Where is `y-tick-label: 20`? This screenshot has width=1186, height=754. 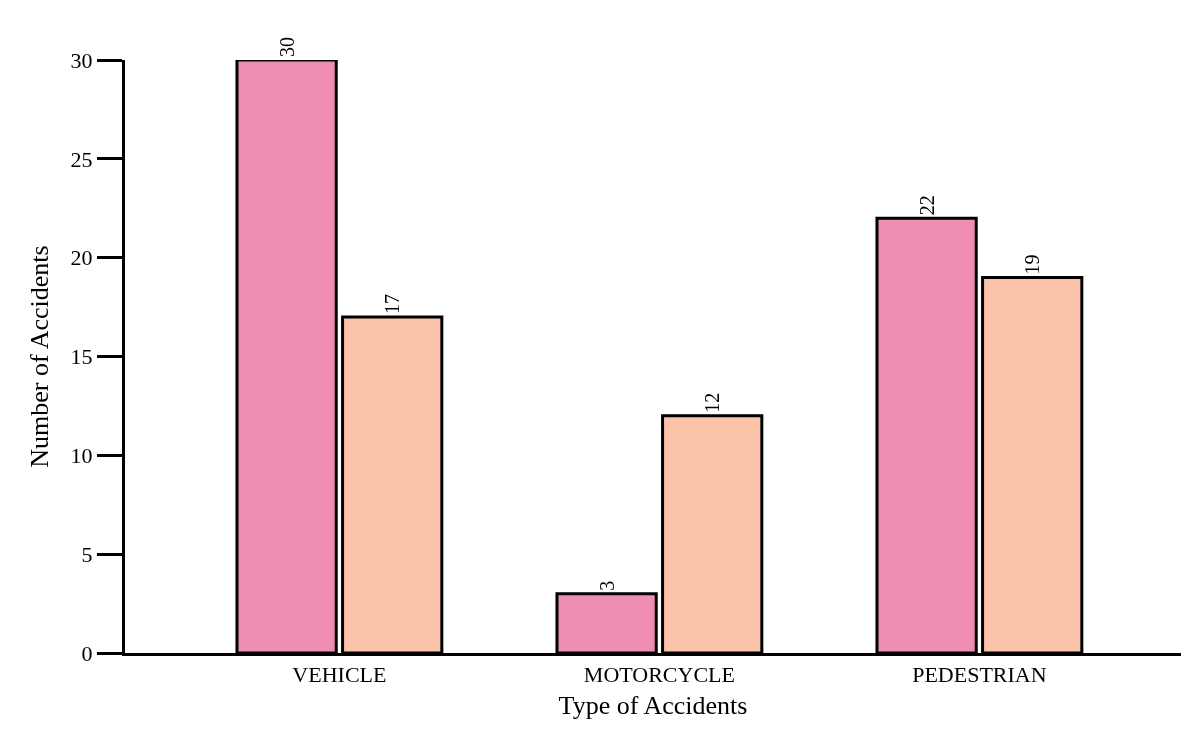 y-tick-label: 20 is located at coordinates (81, 258).